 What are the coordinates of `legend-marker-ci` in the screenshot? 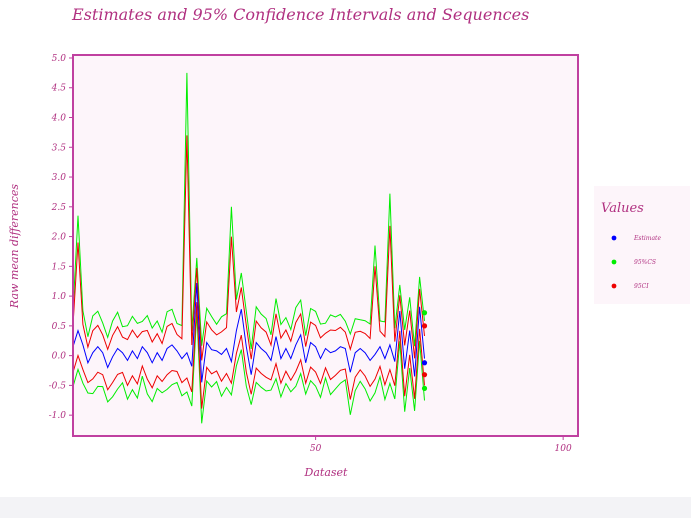 It's located at (614, 262).